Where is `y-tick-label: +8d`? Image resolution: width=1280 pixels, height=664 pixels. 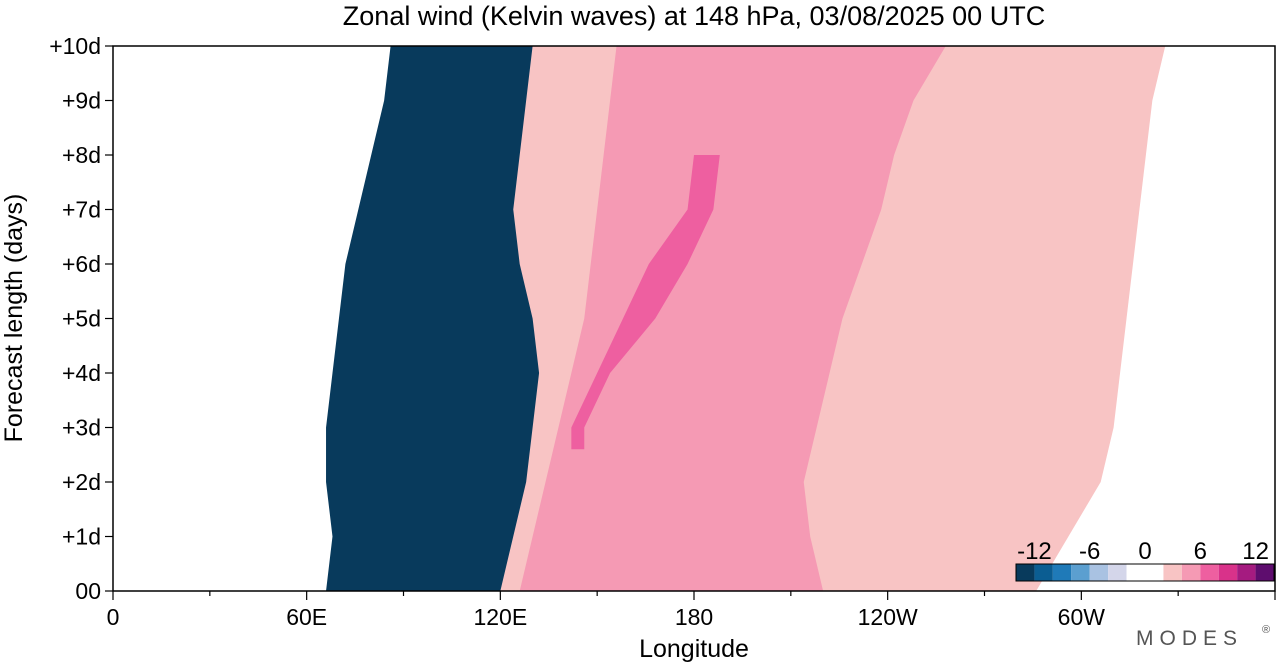
y-tick-label: +8d is located at coordinates (81, 155).